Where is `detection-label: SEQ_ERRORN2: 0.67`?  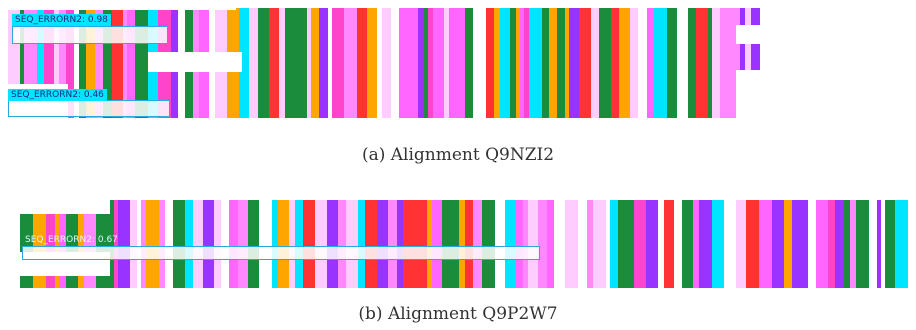
detection-label: SEQ_ERRORN2: 0.67 is located at coordinates (71, 240).